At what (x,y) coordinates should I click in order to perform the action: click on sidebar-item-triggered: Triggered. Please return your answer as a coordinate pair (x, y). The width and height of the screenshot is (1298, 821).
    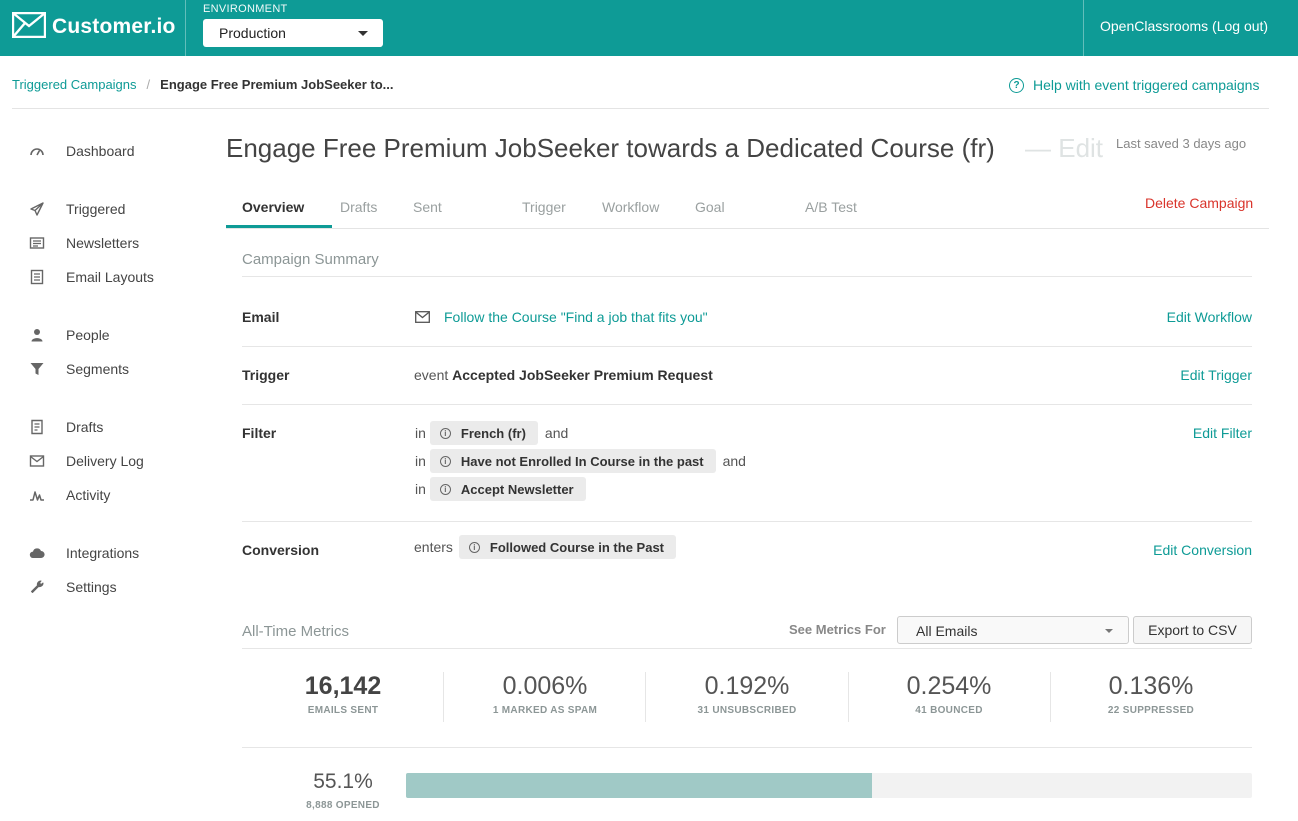
    Looking at the image, I should click on (76, 209).